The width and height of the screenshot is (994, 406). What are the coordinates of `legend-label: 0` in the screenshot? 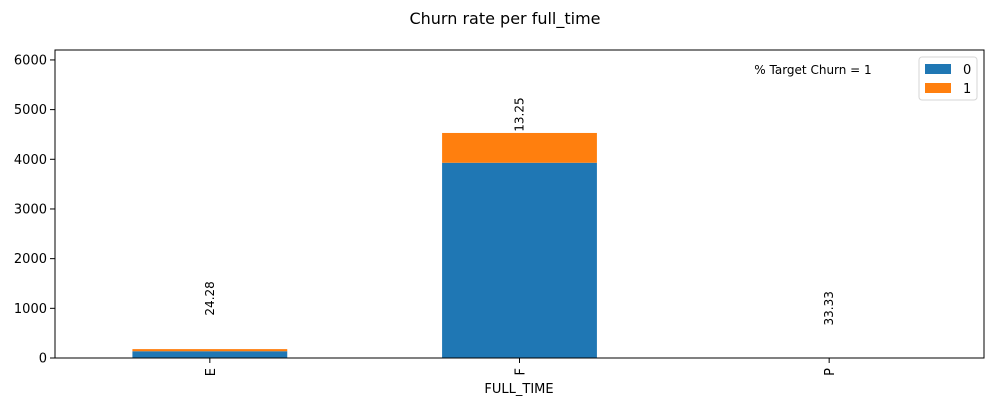 It's located at (967, 70).